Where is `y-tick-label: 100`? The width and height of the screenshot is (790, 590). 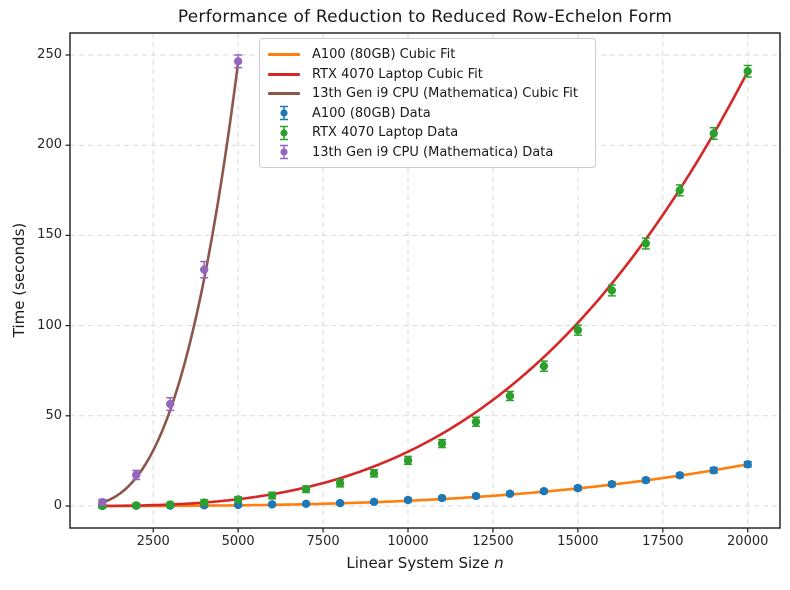
y-tick-label: 100 is located at coordinates (49, 325).